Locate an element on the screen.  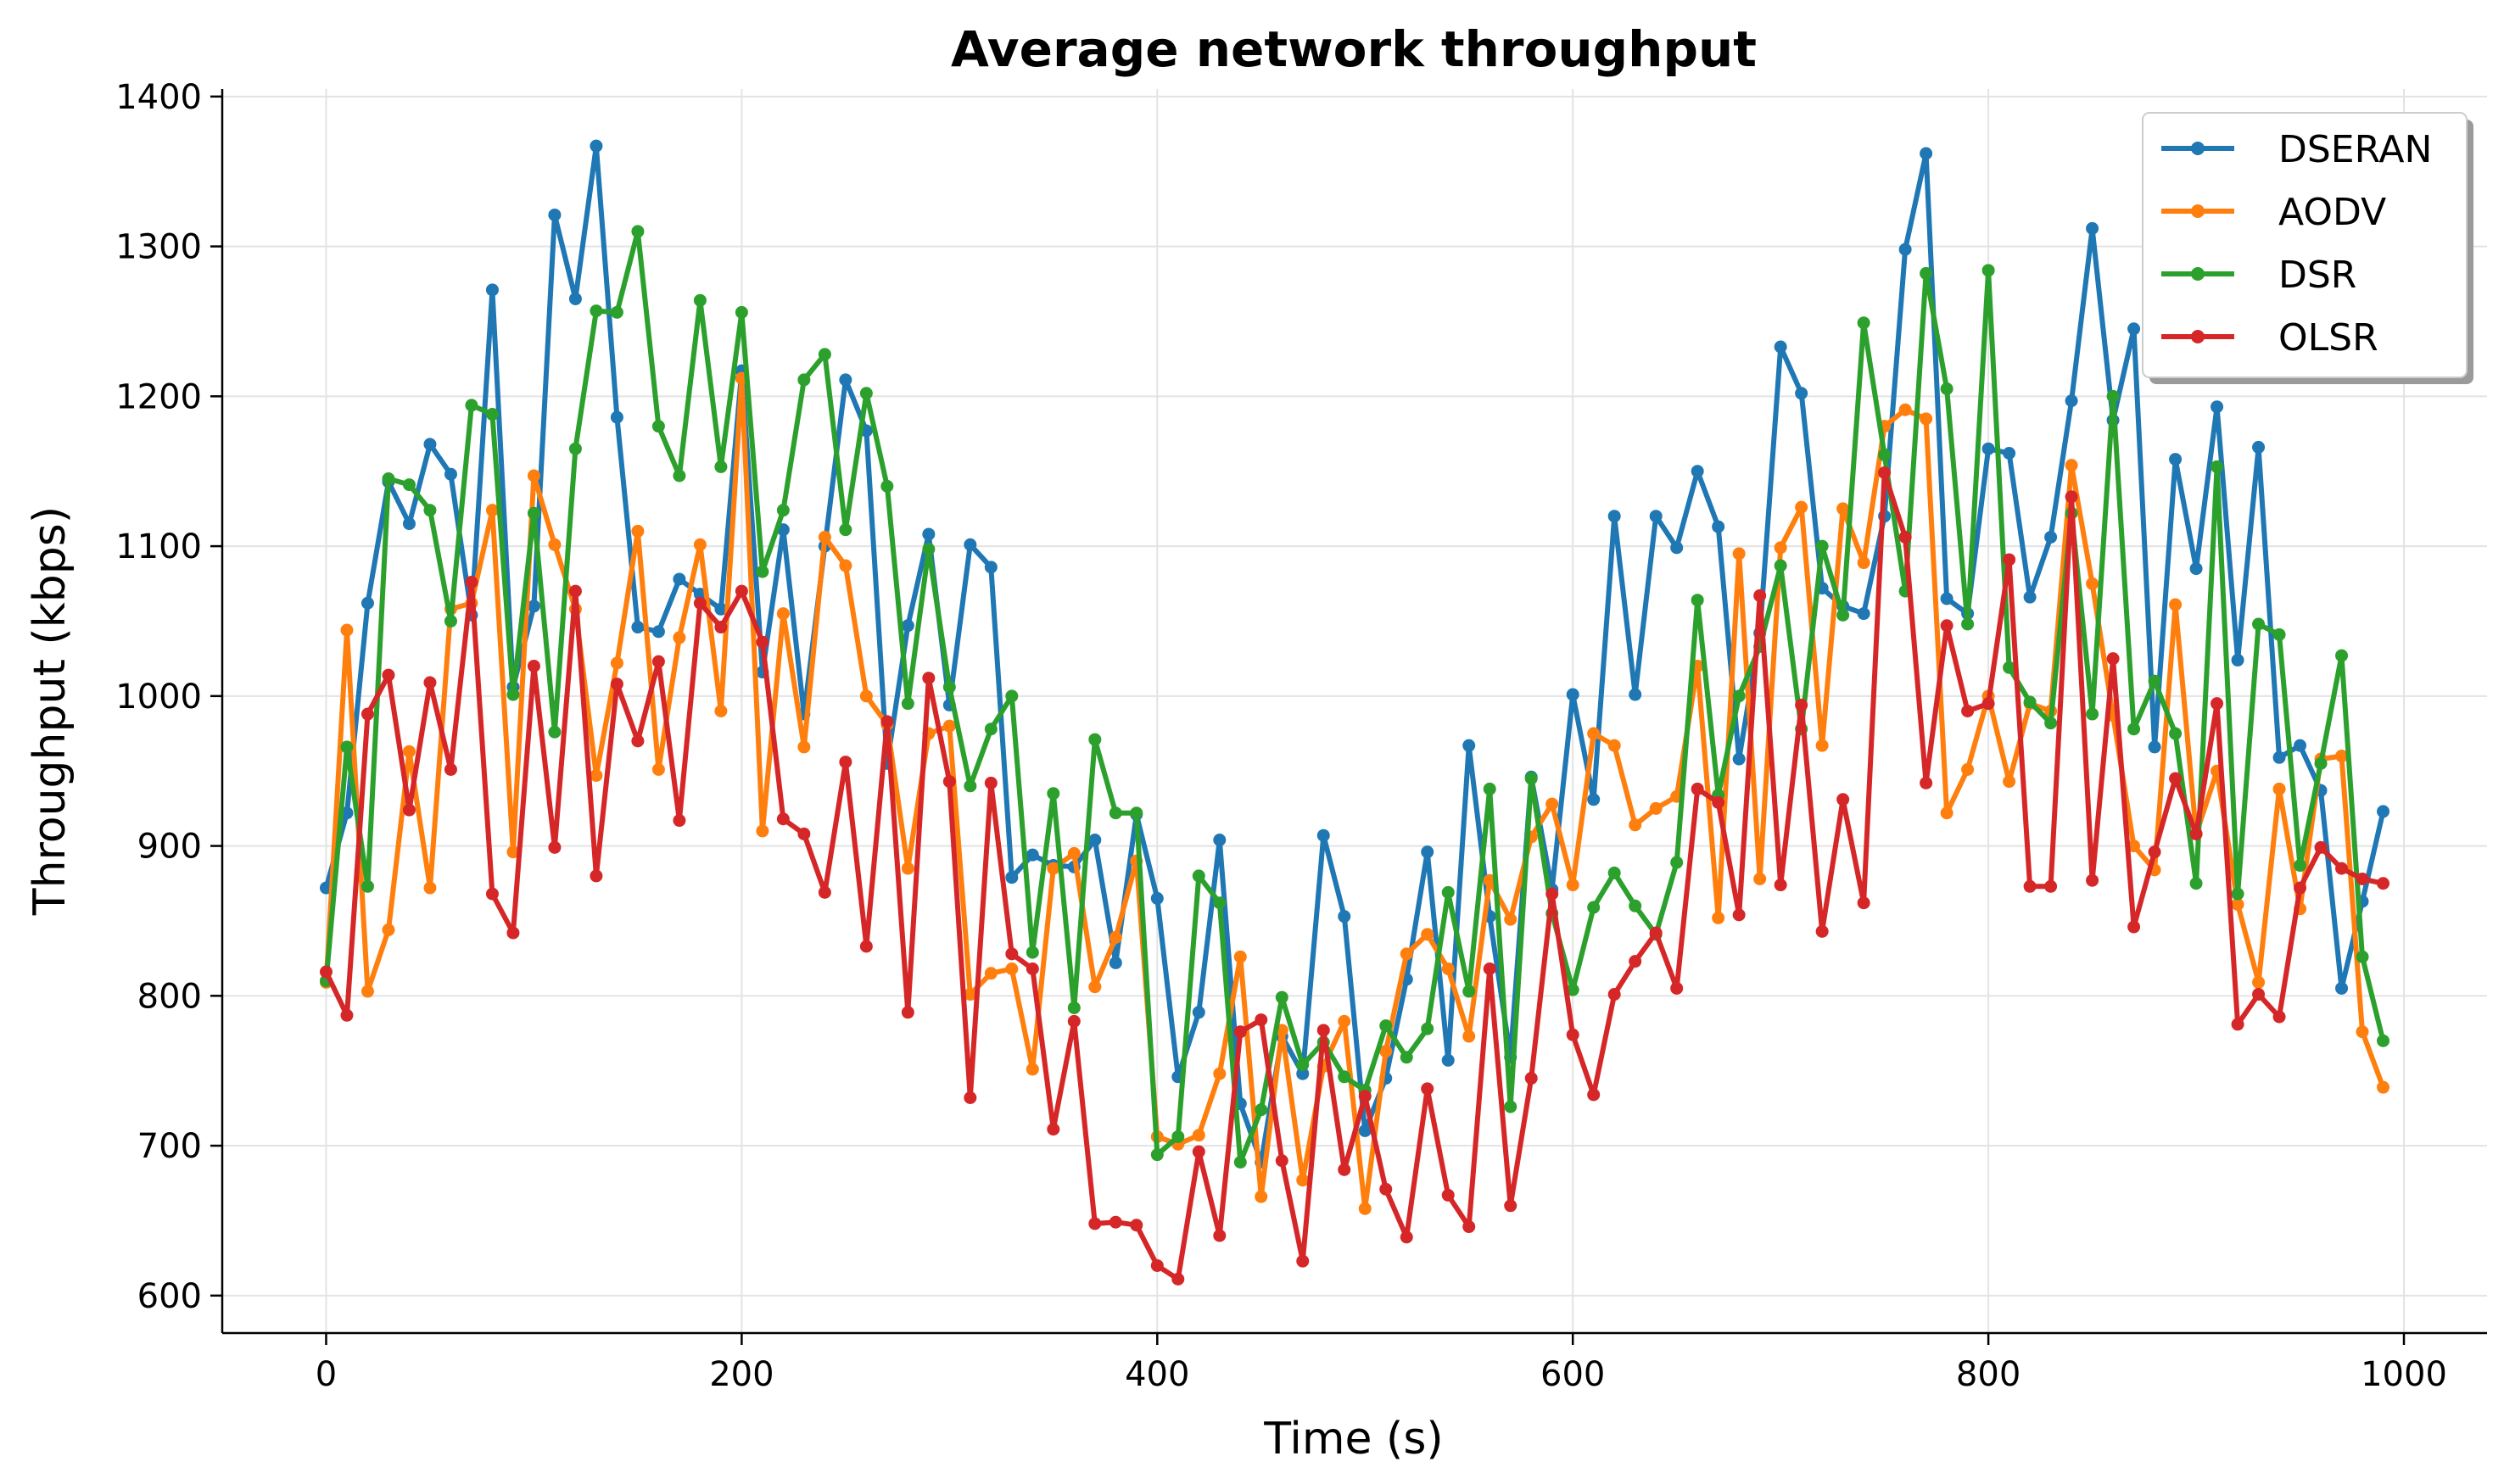
legend-label-dseran: DSERAN is located at coordinates (2355, 149).